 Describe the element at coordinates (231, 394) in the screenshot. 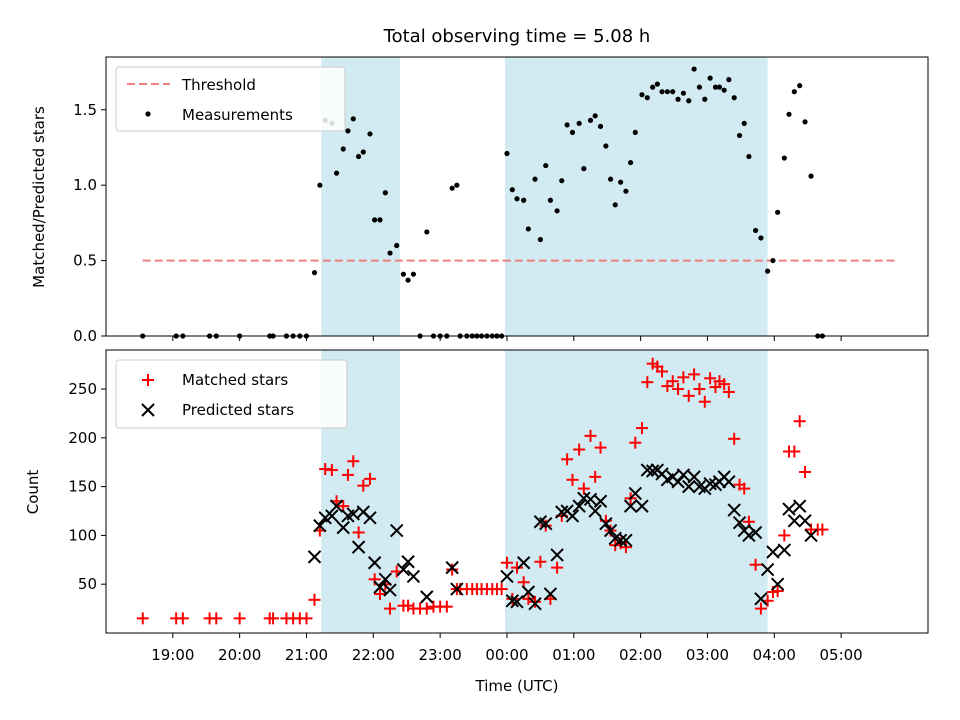

I see `bottom-legend-box` at that location.